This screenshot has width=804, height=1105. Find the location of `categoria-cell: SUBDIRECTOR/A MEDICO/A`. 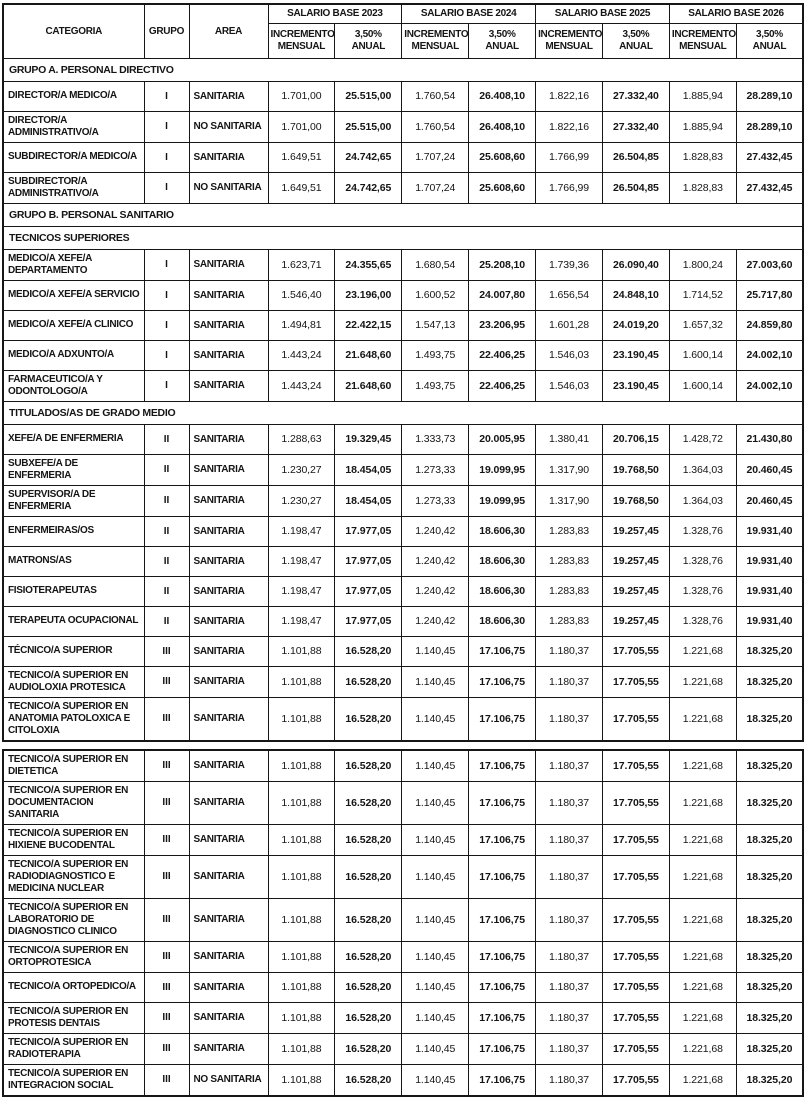

categoria-cell: SUBDIRECTOR/A MEDICO/A is located at coordinates (73, 157).